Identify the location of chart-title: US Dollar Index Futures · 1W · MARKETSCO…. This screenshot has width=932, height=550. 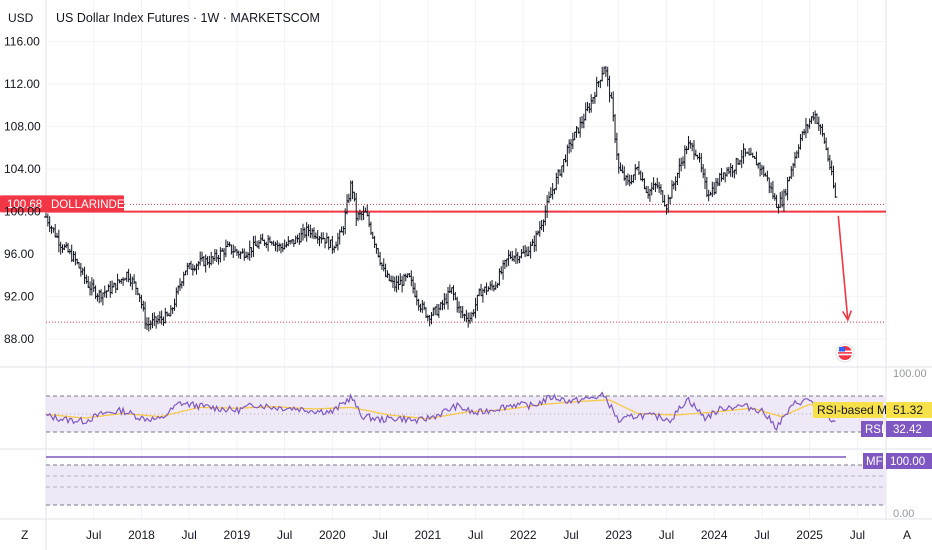
(188, 18).